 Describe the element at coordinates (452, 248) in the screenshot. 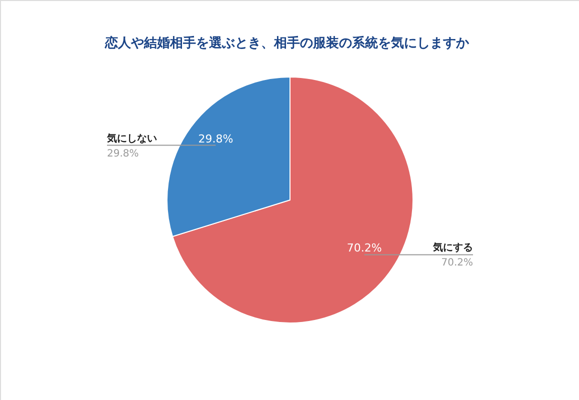

I see `slice-label: 気にする` at that location.